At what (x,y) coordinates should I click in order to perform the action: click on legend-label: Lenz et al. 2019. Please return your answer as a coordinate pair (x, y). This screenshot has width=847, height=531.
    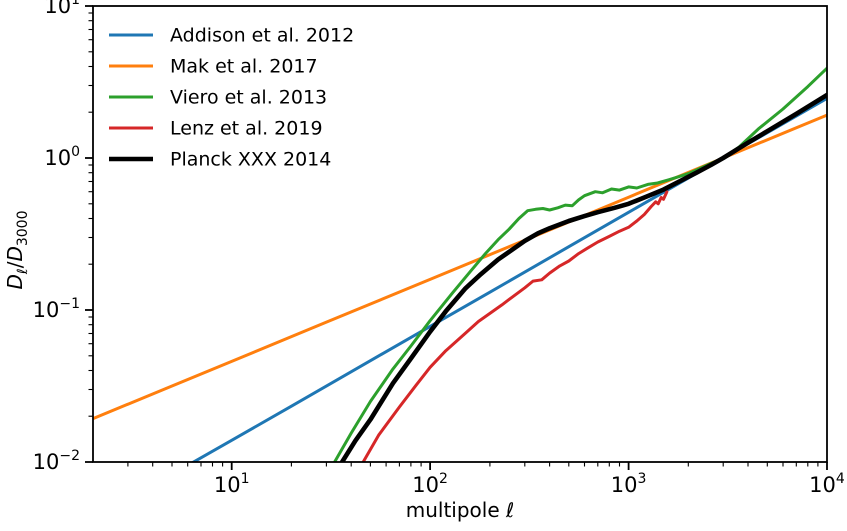
    Looking at the image, I should click on (246, 129).